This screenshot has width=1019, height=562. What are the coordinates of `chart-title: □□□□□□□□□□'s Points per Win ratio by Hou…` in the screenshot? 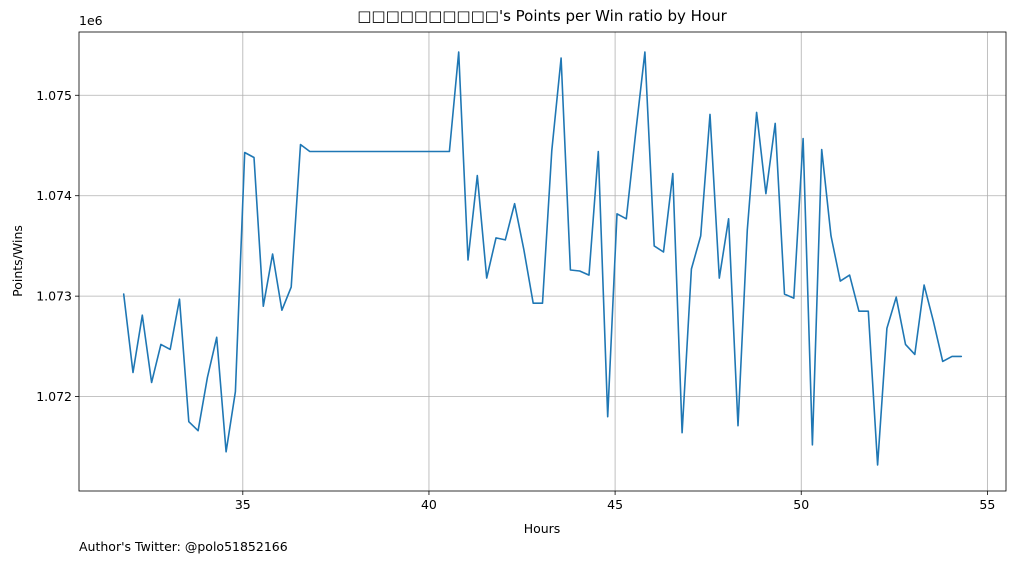 It's located at (542, 16).